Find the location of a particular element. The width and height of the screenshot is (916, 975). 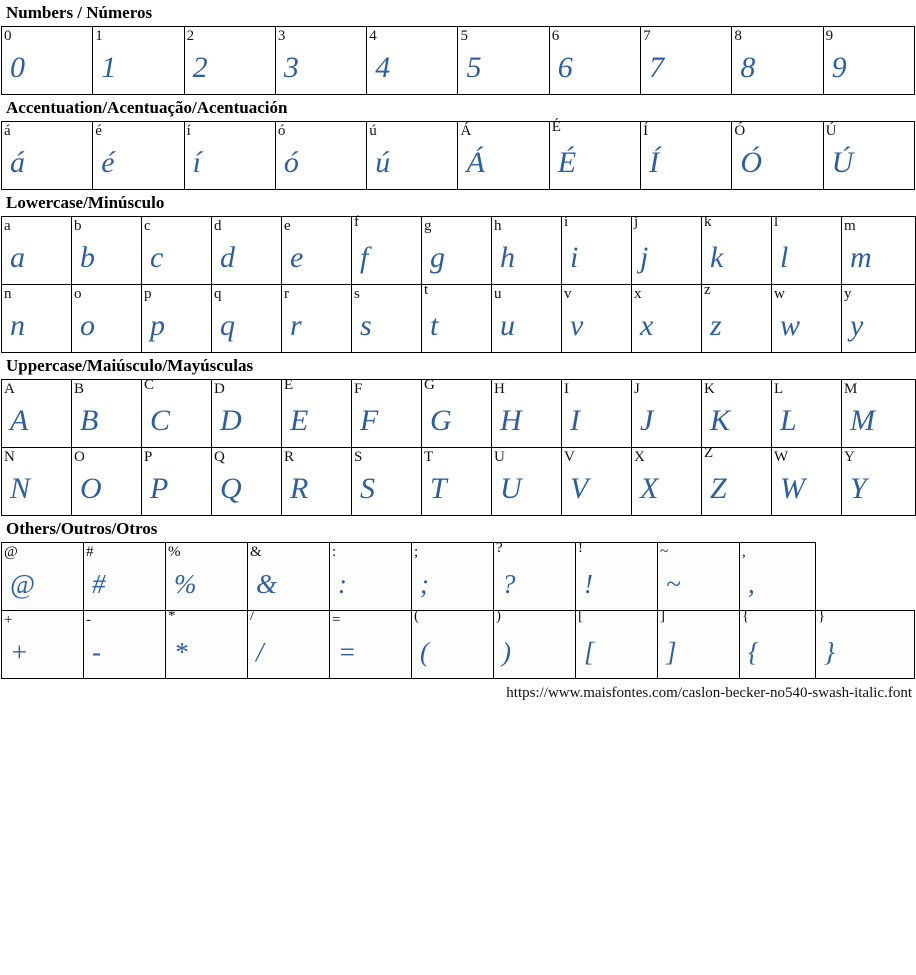

glyph-cell: {{ is located at coordinates (777, 643).